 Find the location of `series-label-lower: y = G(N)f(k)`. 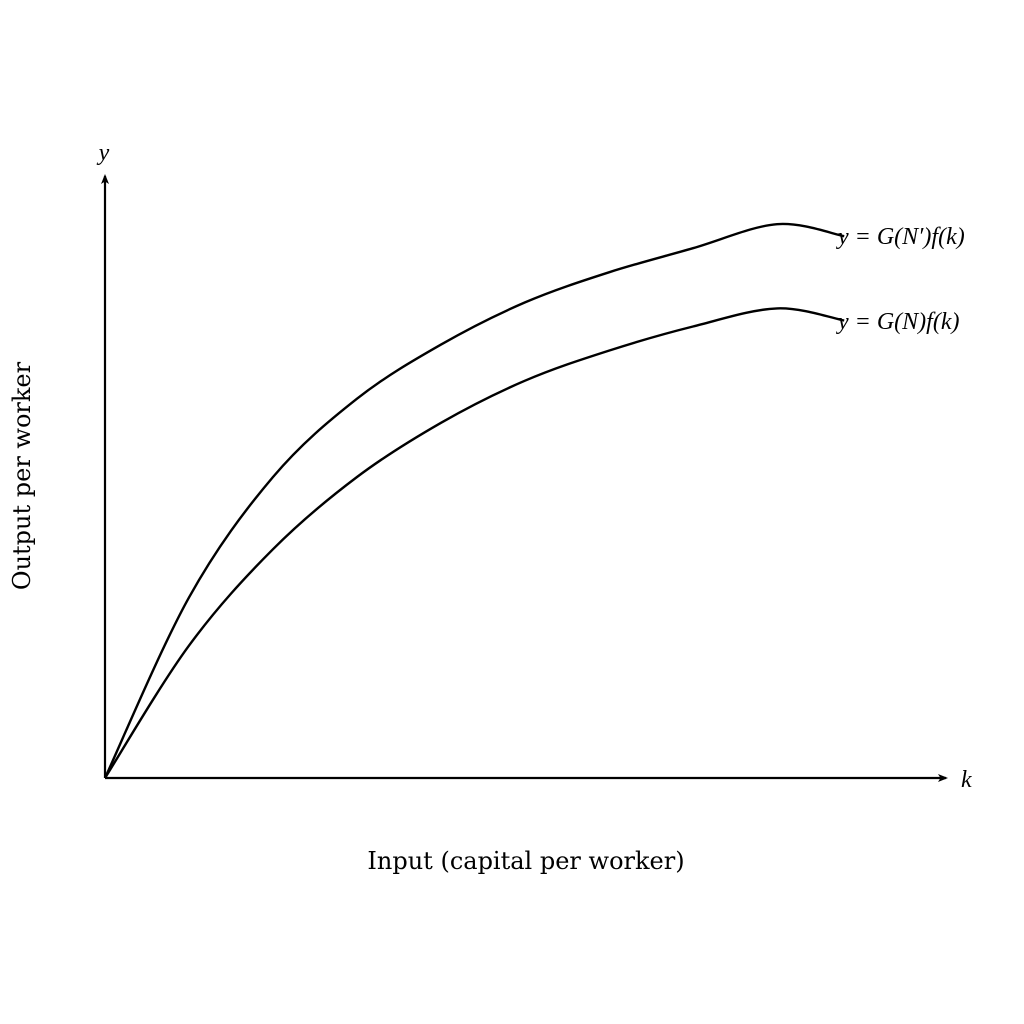

series-label-lower: y = G(N)f(k) is located at coordinates (897, 322).